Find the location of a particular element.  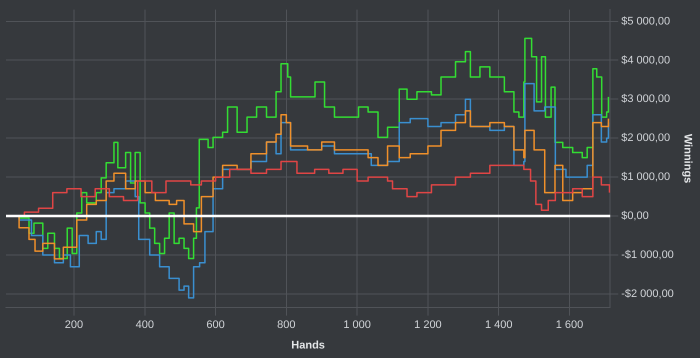

y-tick-label: $1 000,00 is located at coordinates (645, 177).